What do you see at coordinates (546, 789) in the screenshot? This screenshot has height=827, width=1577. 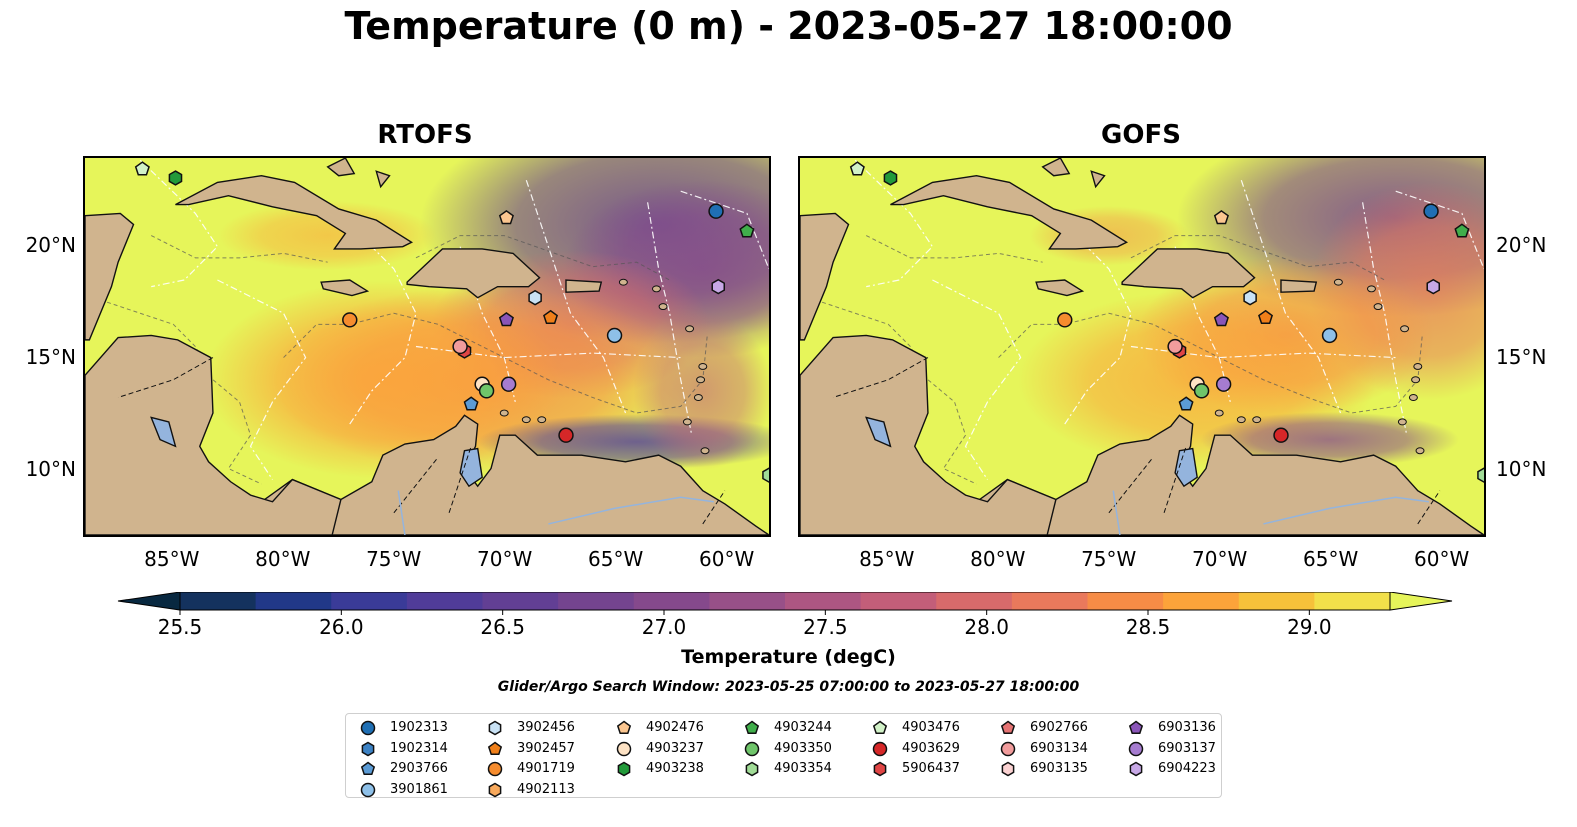 I see `legend-label: 4902113` at bounding box center [546, 789].